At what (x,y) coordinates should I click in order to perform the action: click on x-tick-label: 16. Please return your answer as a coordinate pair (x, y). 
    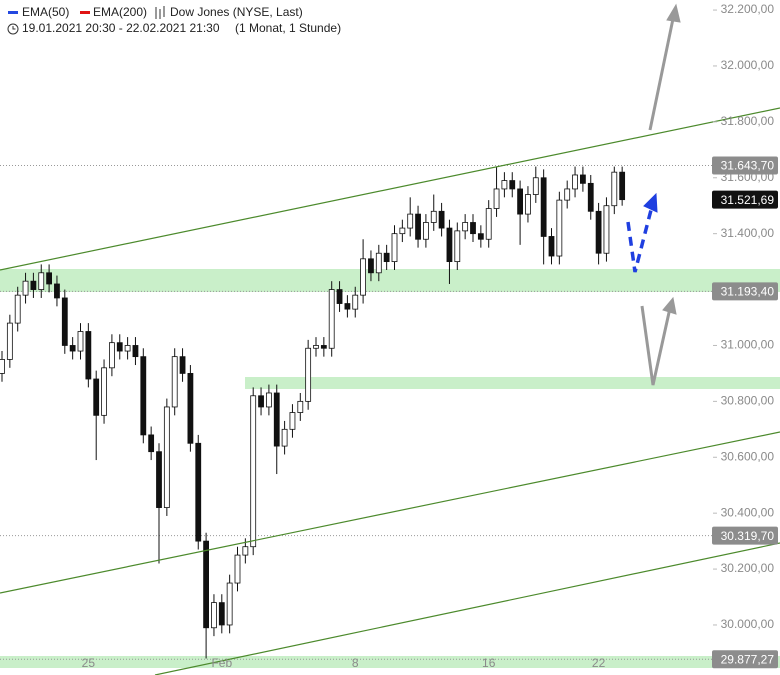
    Looking at the image, I should click on (489, 663).